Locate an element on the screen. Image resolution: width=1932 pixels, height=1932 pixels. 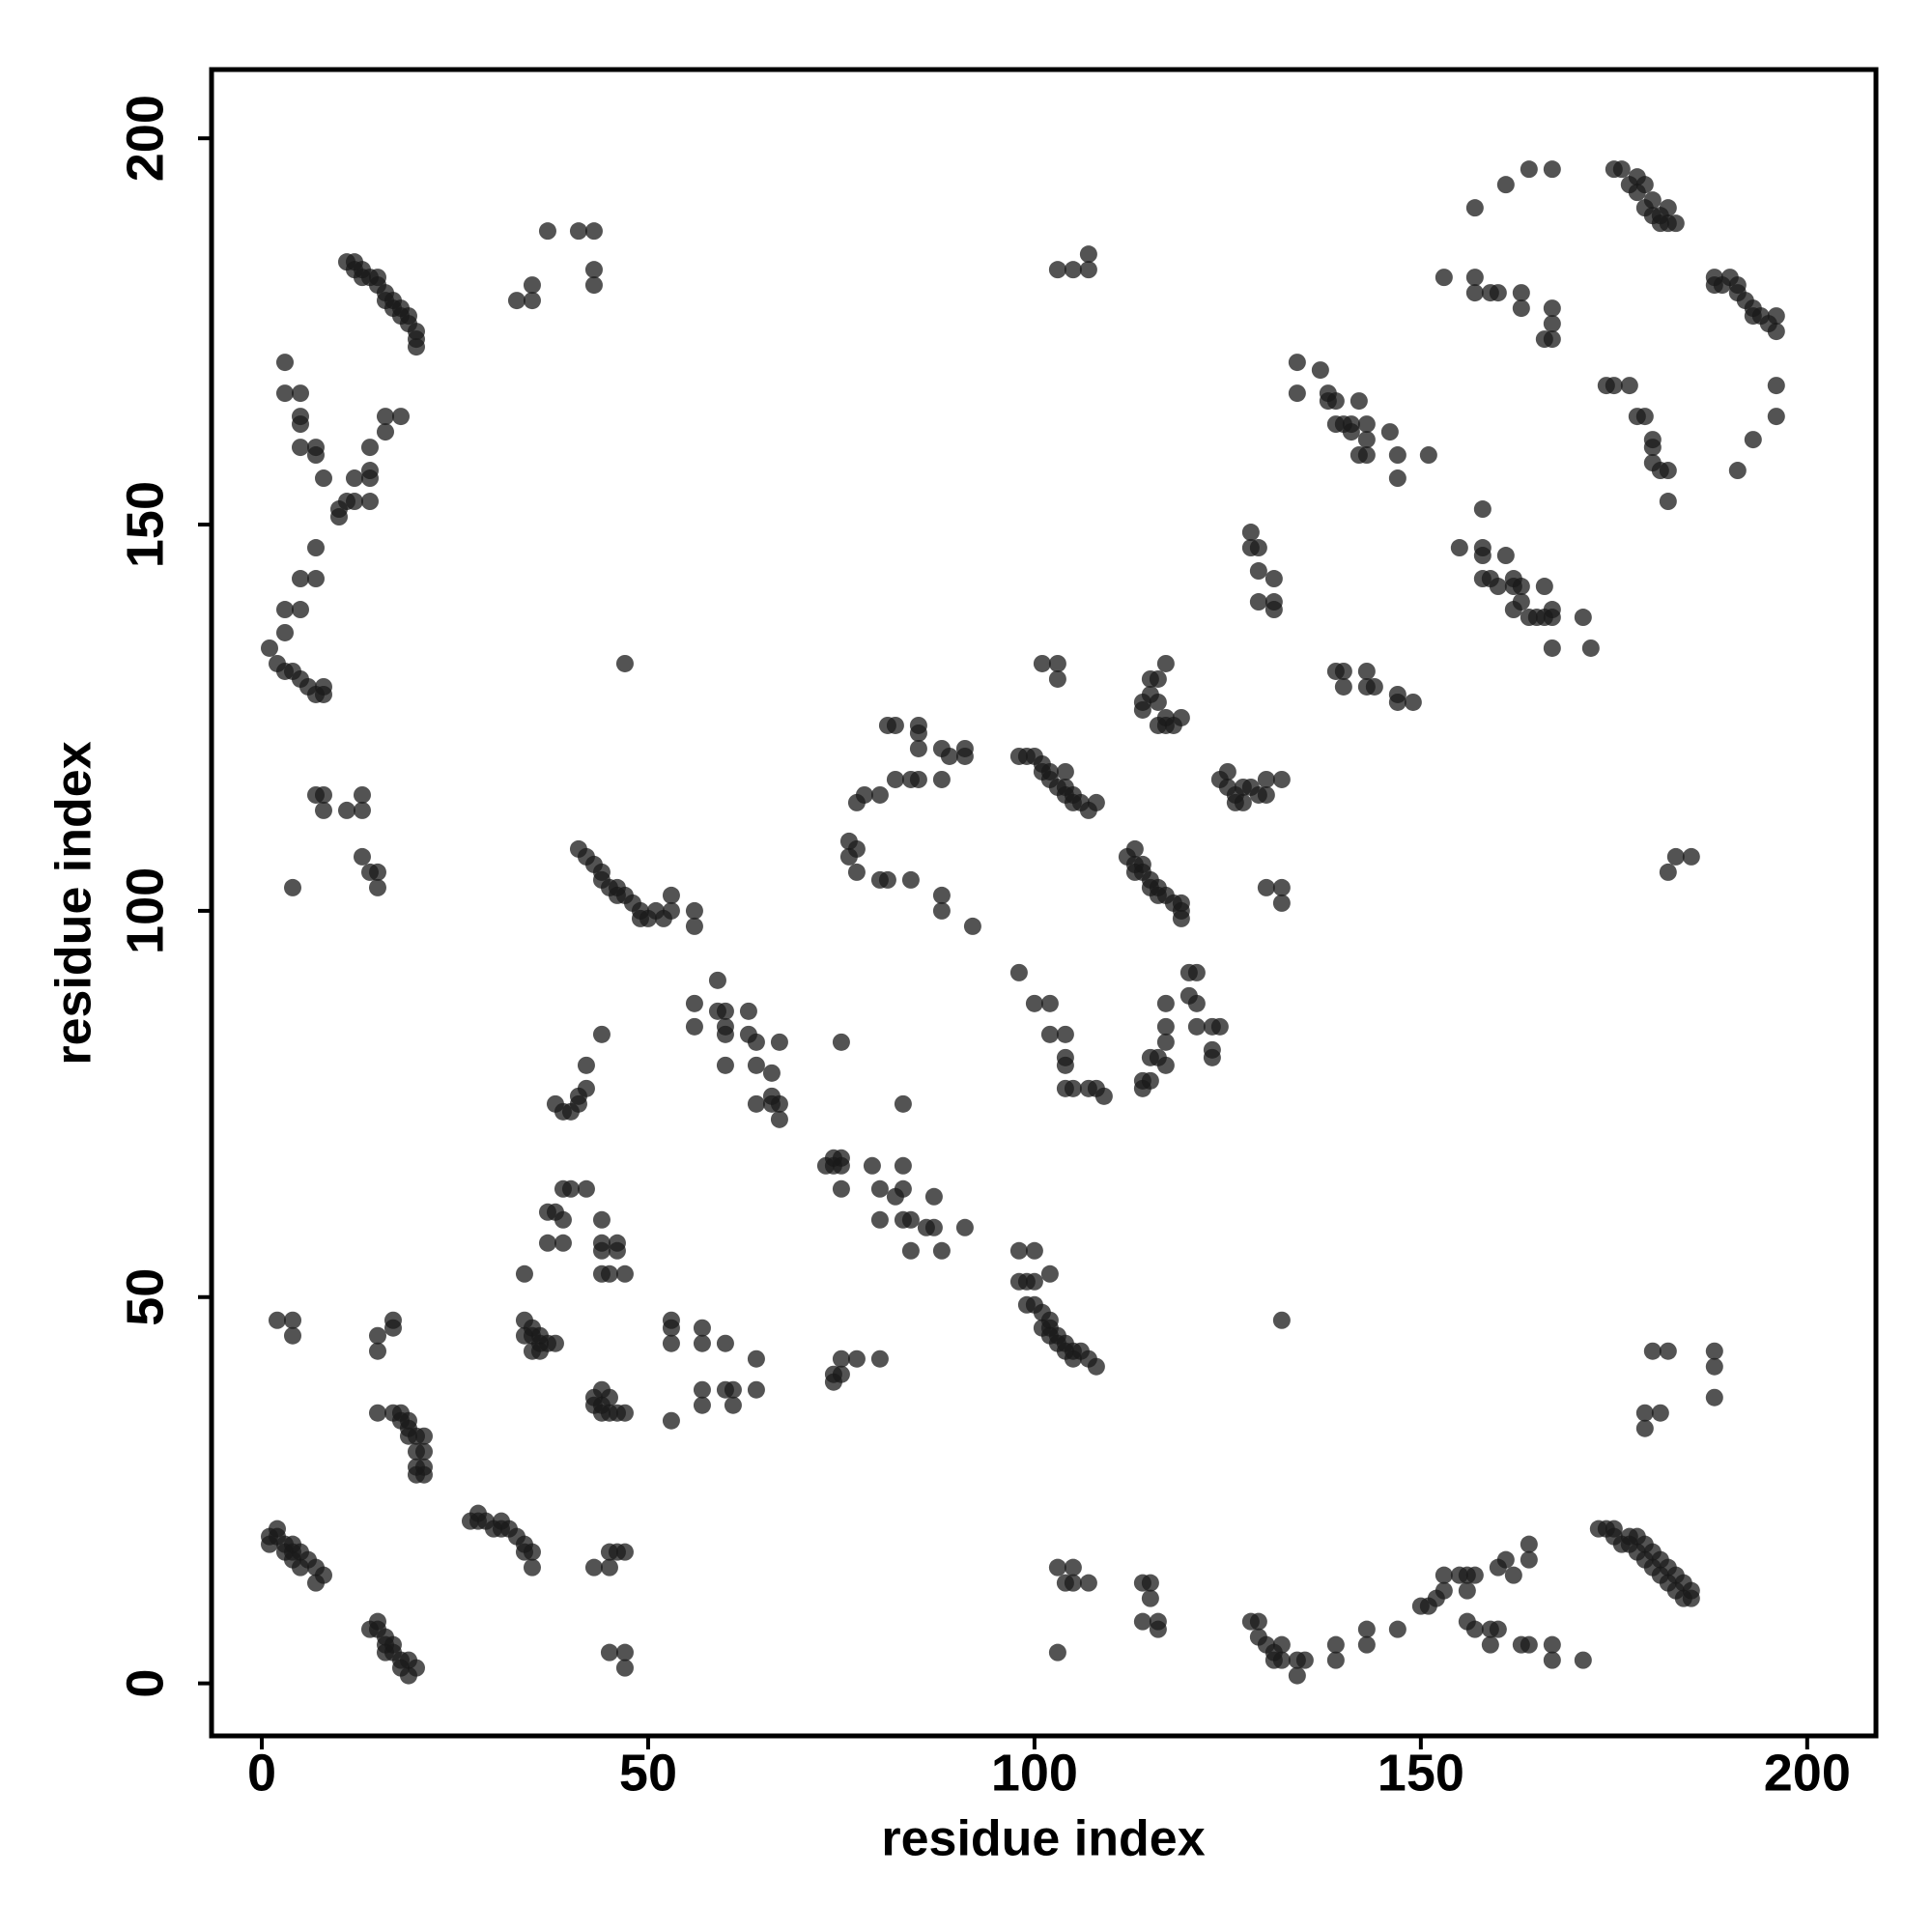
y-tick-label: 200 is located at coordinates (145, 138).